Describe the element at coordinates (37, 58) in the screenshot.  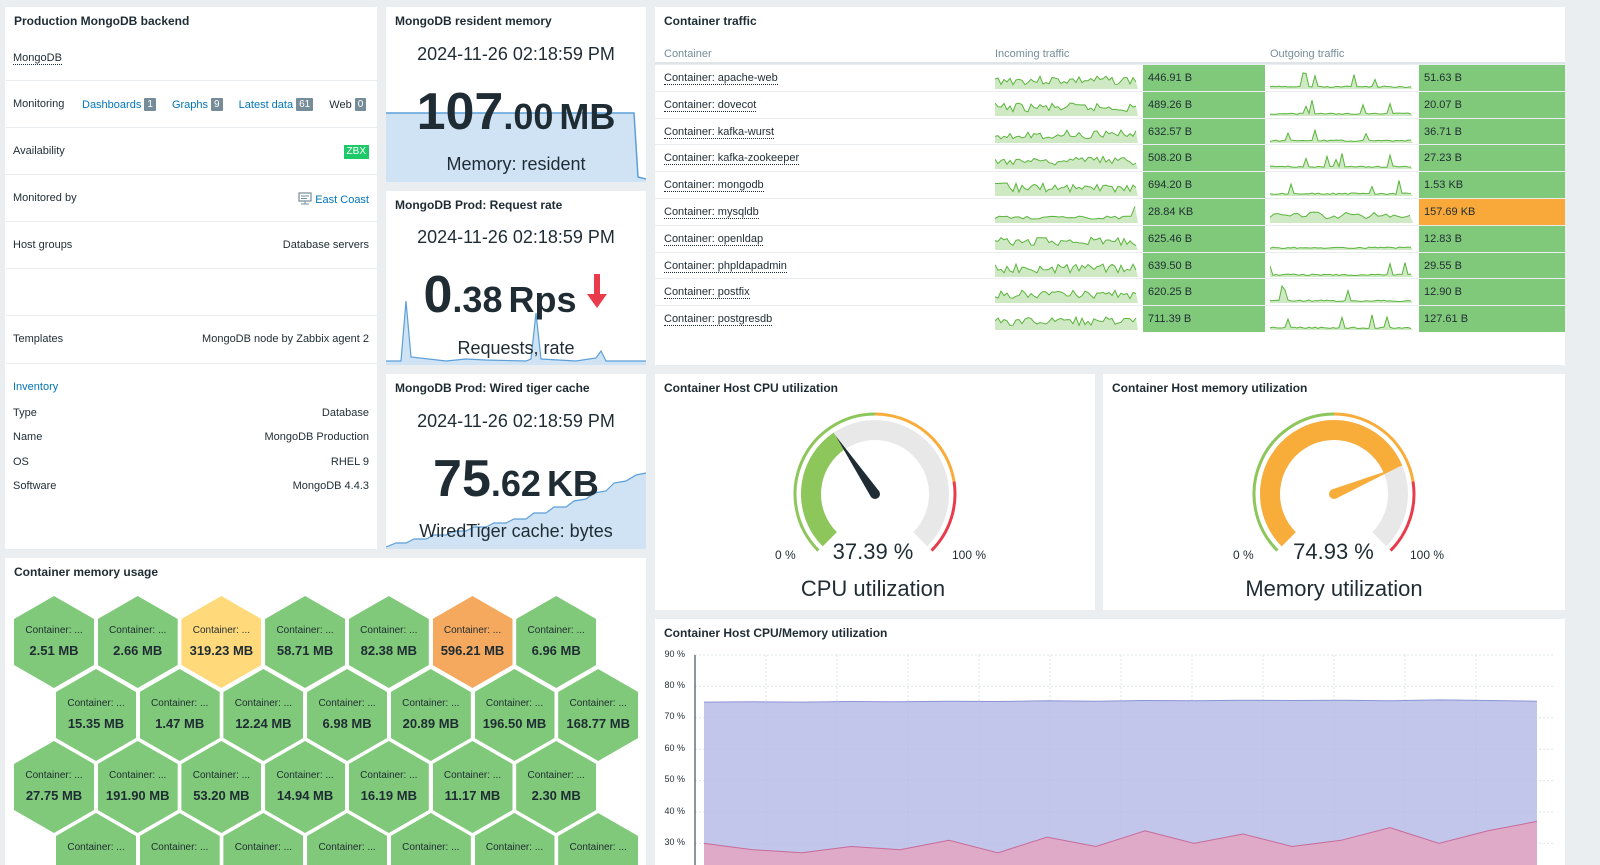
I see `host-name-link: MongoDB` at that location.